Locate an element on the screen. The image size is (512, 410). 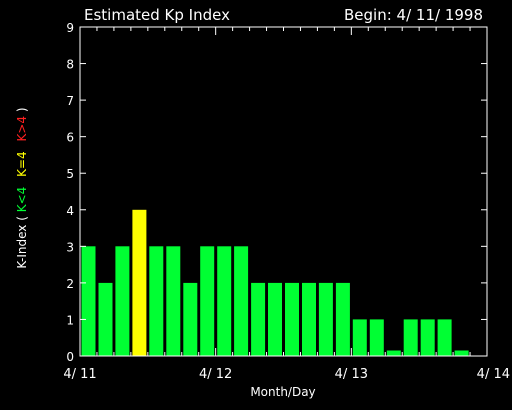
y-tick-label: 8 is located at coordinates (70, 65).